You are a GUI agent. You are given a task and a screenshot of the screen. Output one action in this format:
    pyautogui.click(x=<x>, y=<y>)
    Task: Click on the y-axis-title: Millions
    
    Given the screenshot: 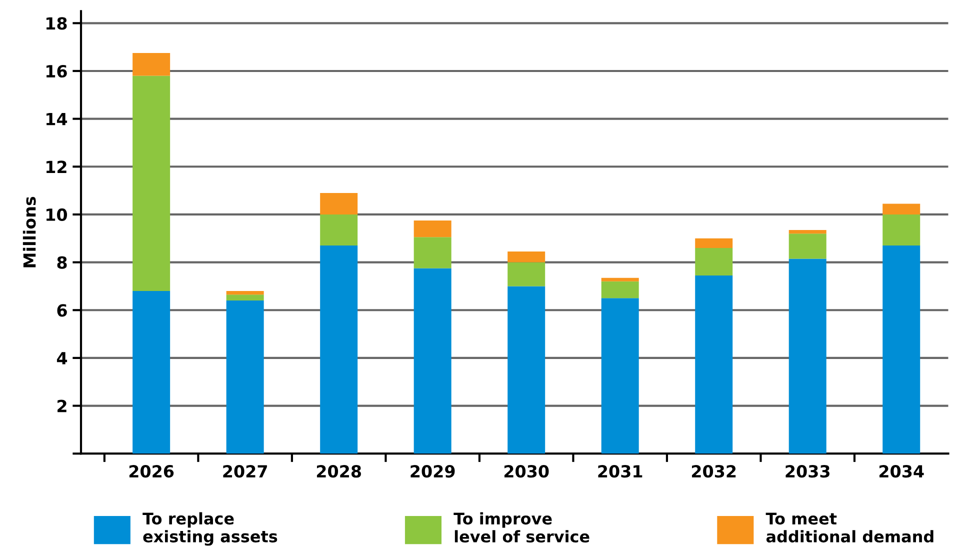 What is the action you would take?
    pyautogui.click(x=29, y=232)
    